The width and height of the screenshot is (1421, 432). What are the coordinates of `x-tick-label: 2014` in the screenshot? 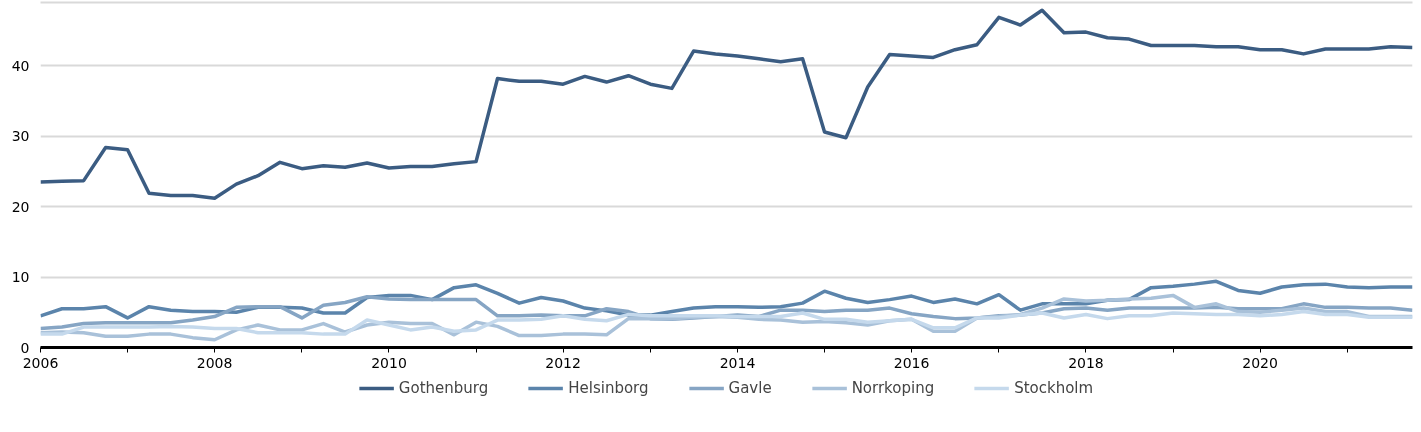 It's located at (737, 362).